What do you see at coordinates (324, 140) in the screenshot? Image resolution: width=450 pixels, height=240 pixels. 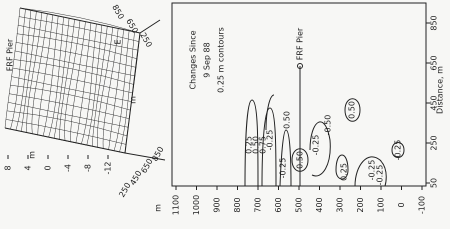 I see `contours` at bounding box center [324, 140].